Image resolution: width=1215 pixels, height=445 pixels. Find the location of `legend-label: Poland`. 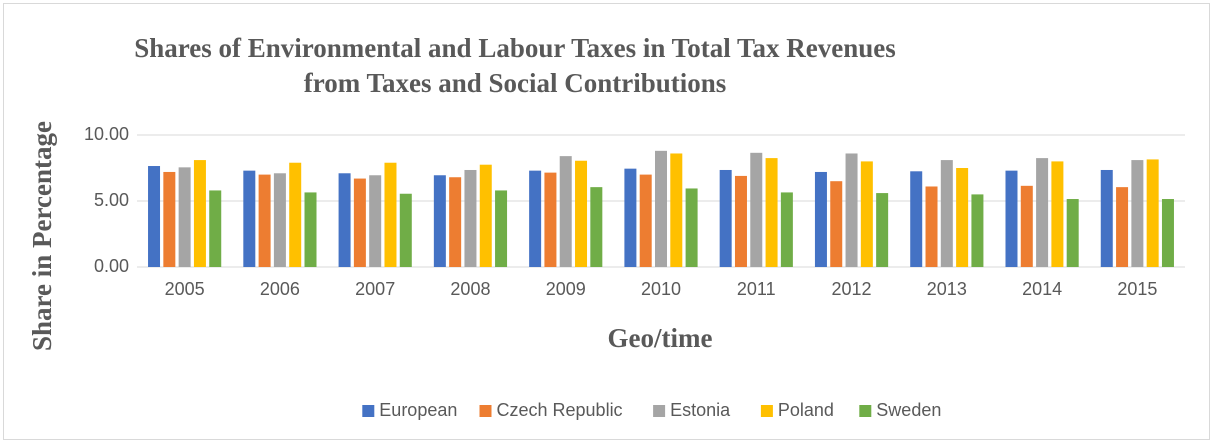

legend-label: Poland is located at coordinates (806, 410).